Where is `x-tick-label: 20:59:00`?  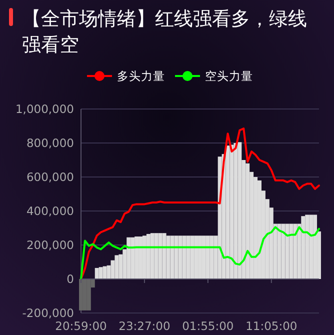
x-tick-label: 20:59:00 is located at coordinates (81, 326).